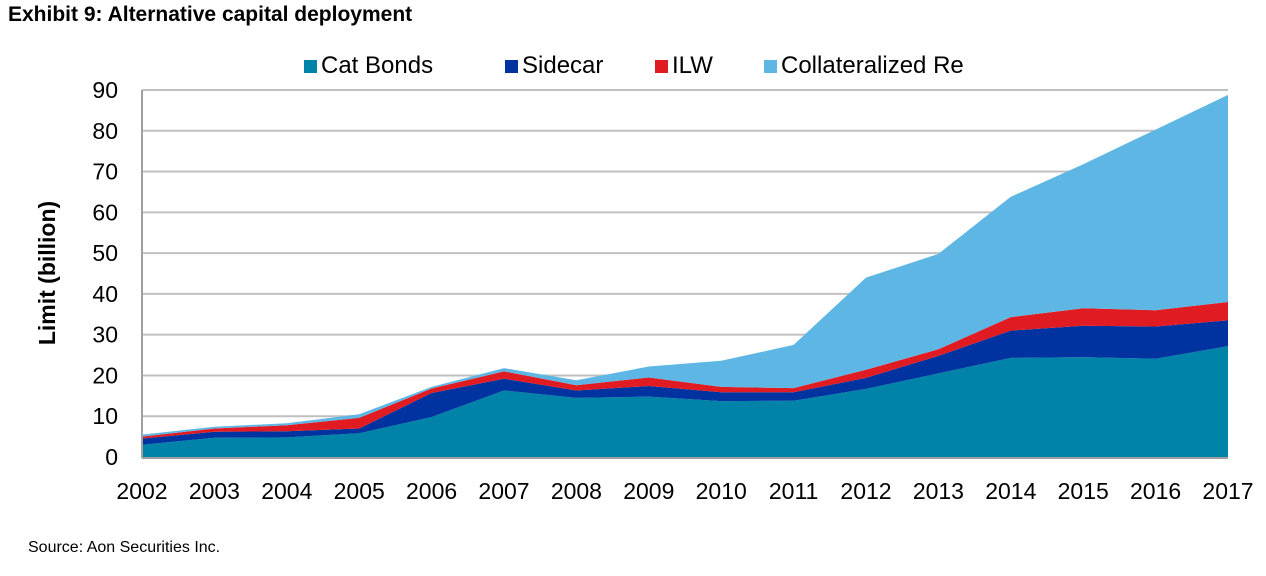  What do you see at coordinates (511, 66) in the screenshot?
I see `legend-swatch-sidecar` at bounding box center [511, 66].